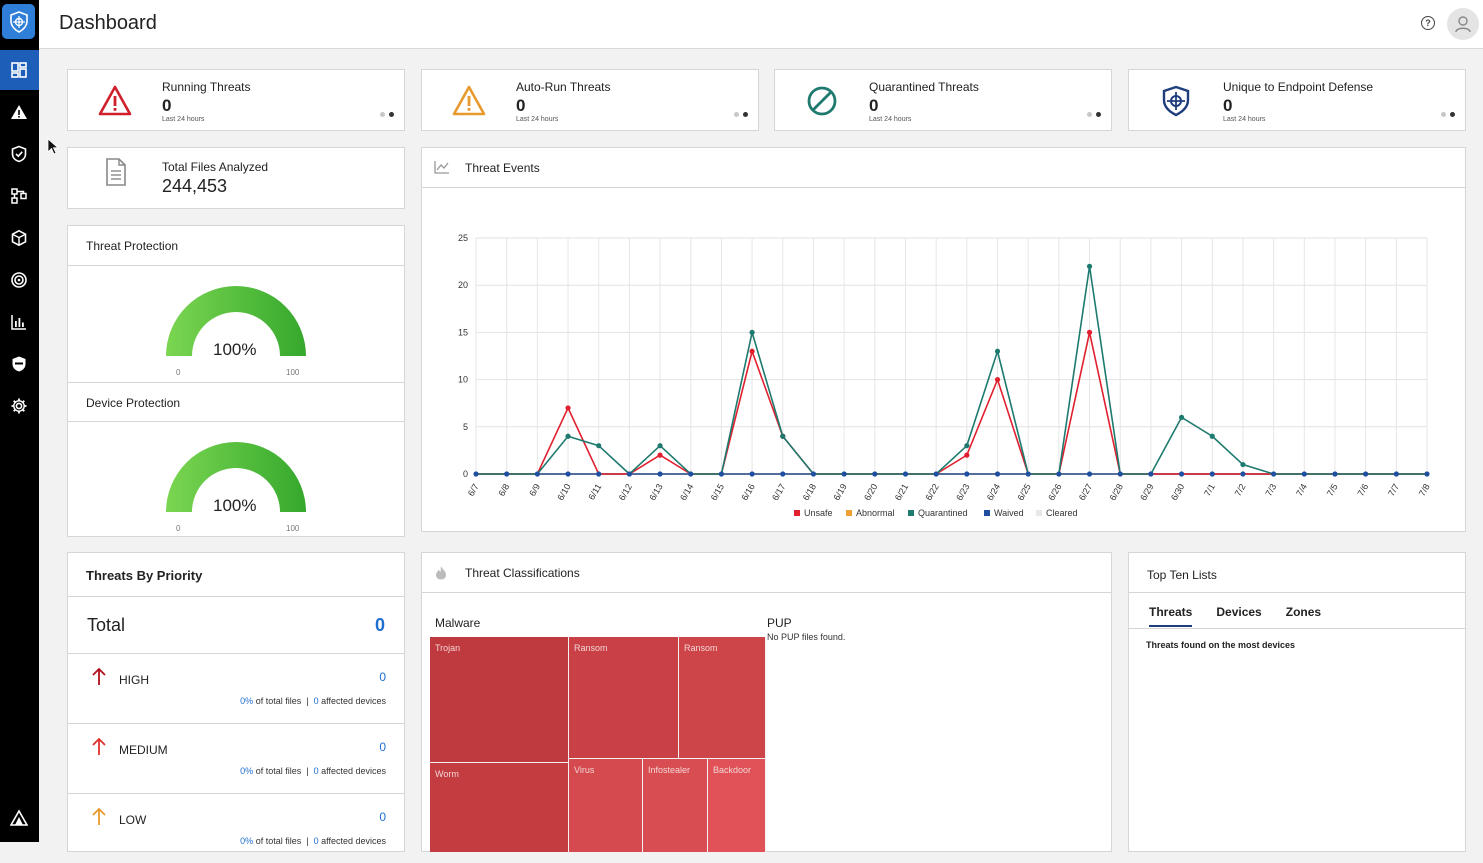 Image resolution: width=1483 pixels, height=863 pixels. I want to click on tab-threats: Threats, so click(1171, 616).